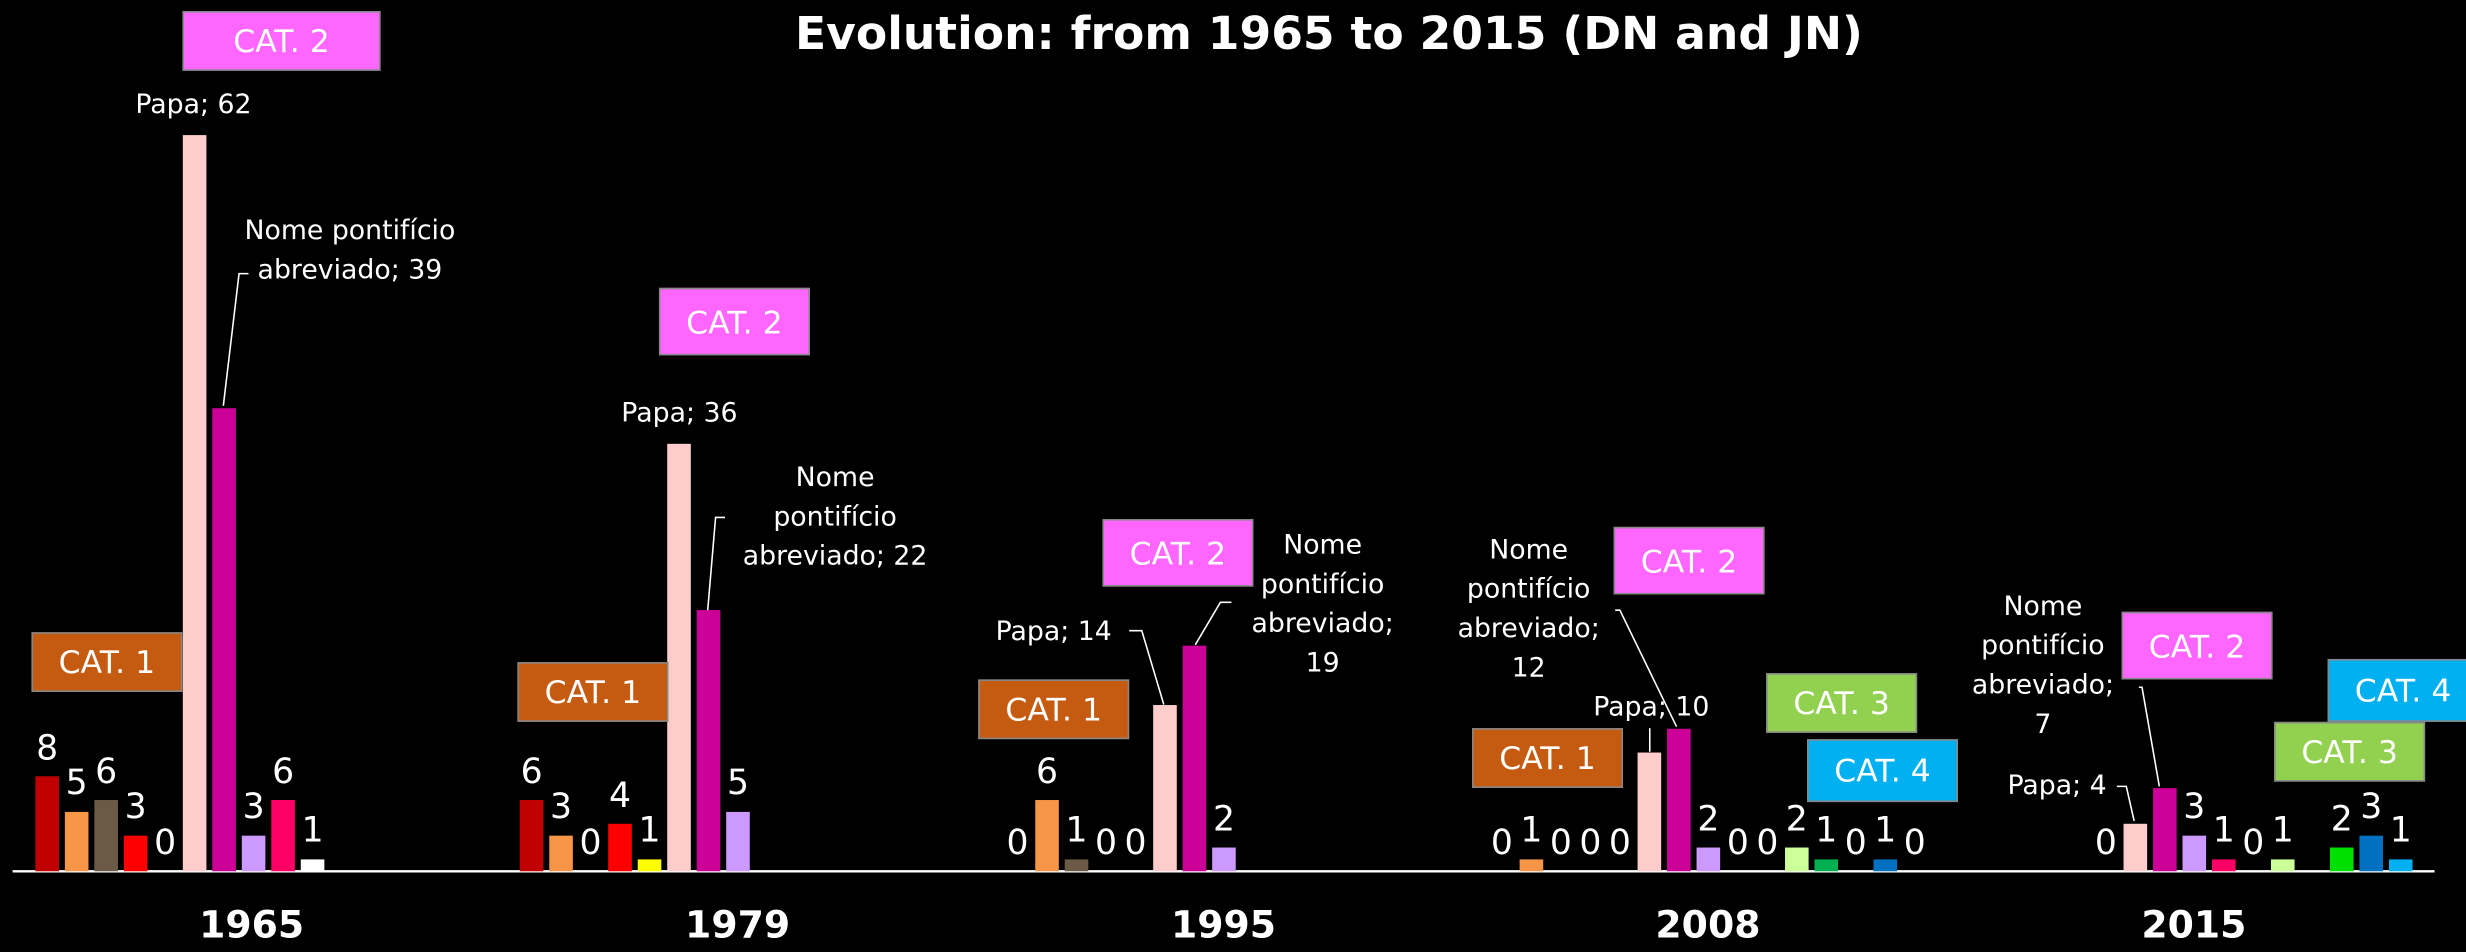  What do you see at coordinates (679, 413) in the screenshot?
I see `data-label: Papa; 36` at bounding box center [679, 413].